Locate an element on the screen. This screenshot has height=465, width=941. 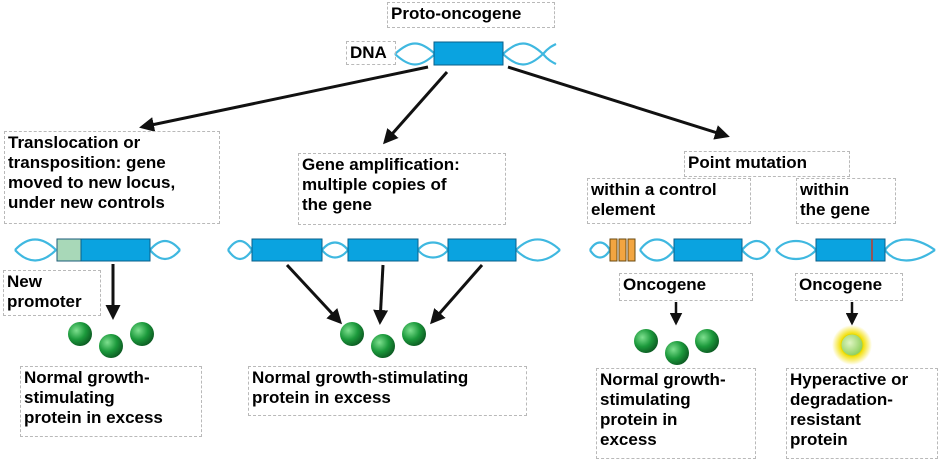
new-promoter-box is located at coordinates (69, 250).